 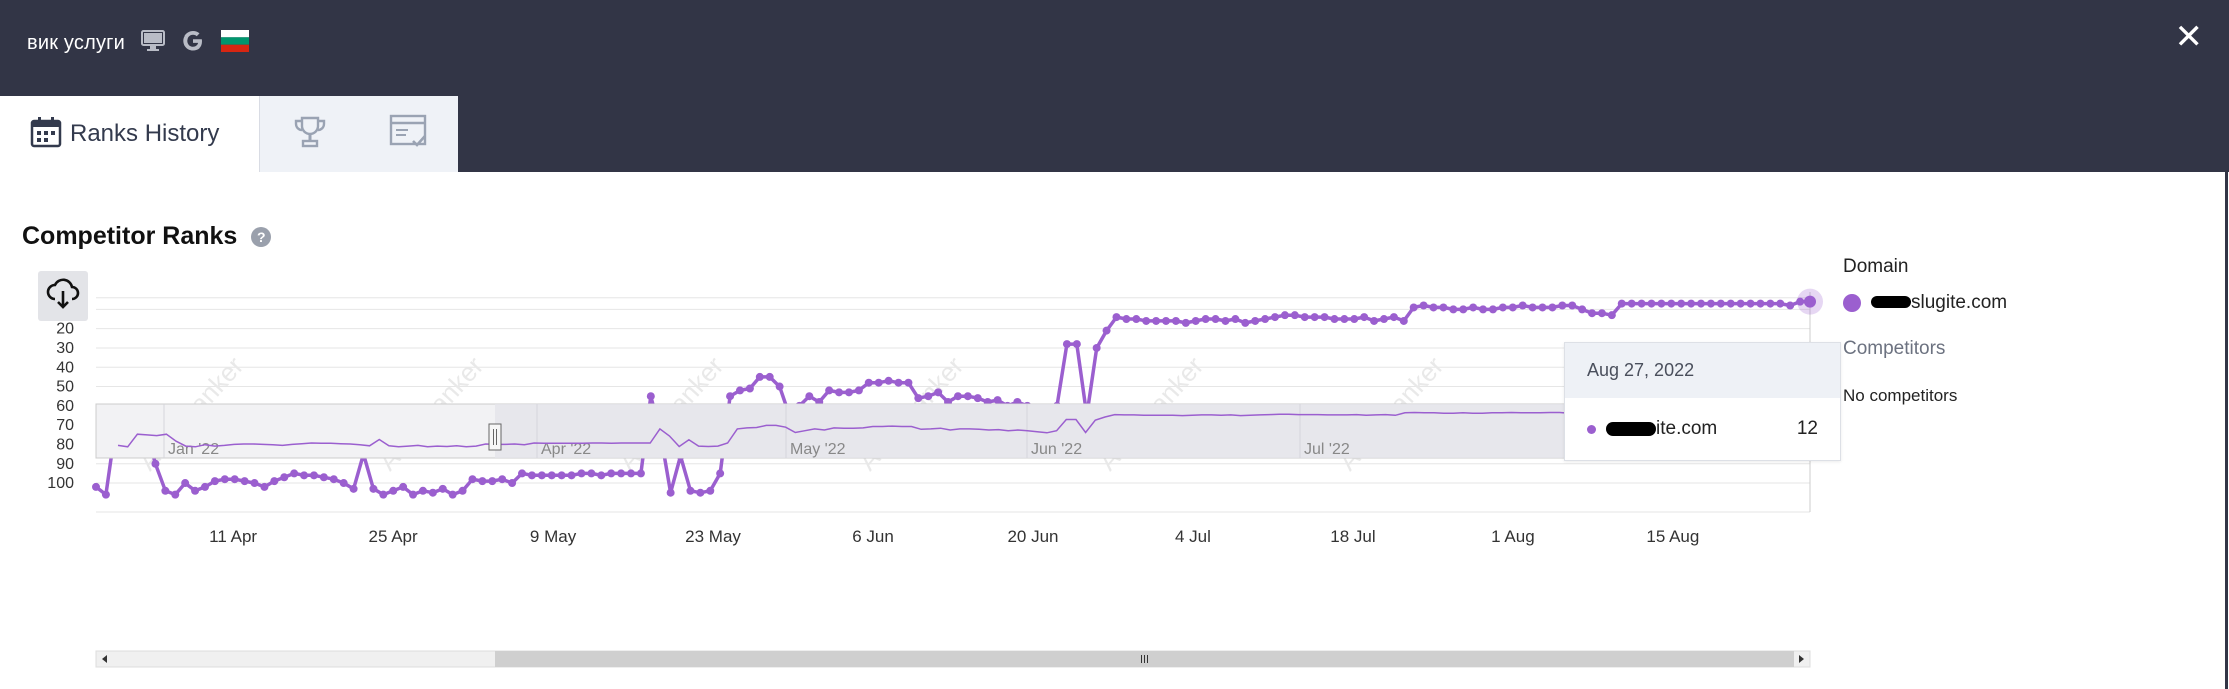 I want to click on tab-competitors, so click(x=309, y=134).